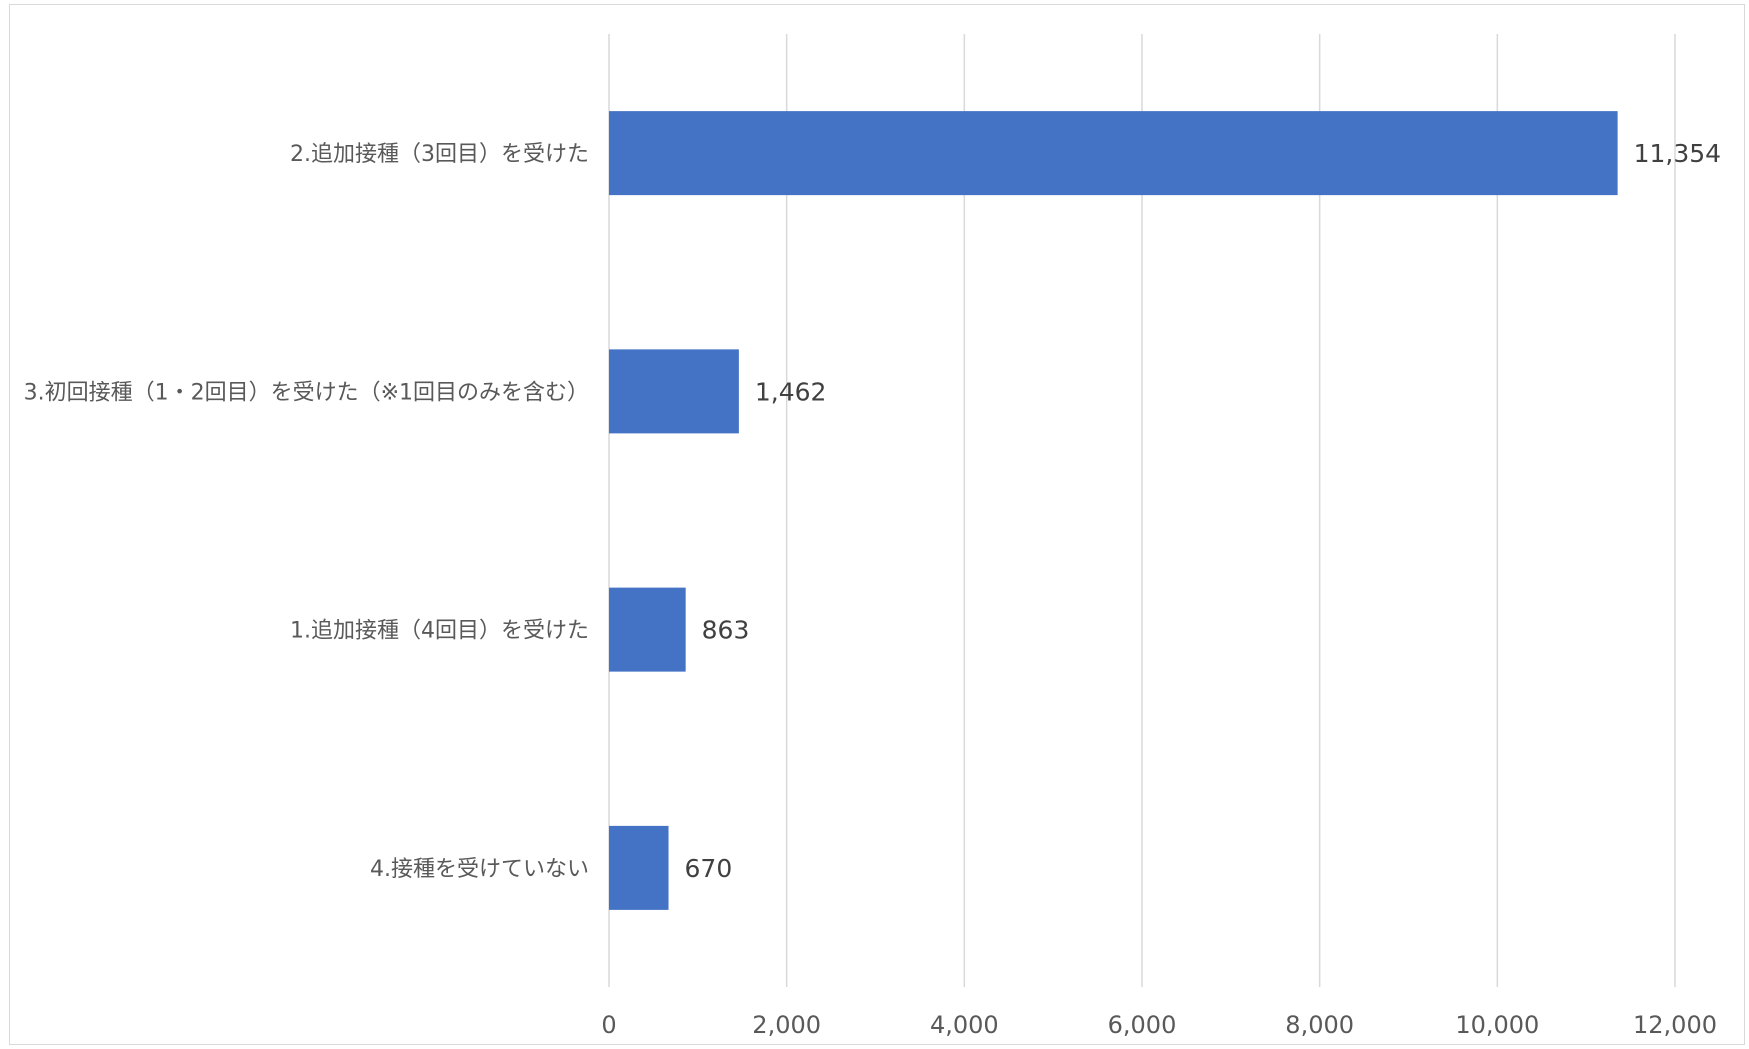 The image size is (1749, 1049). What do you see at coordinates (1497, 1025) in the screenshot?
I see `x-tick-label-5: 10,000` at bounding box center [1497, 1025].